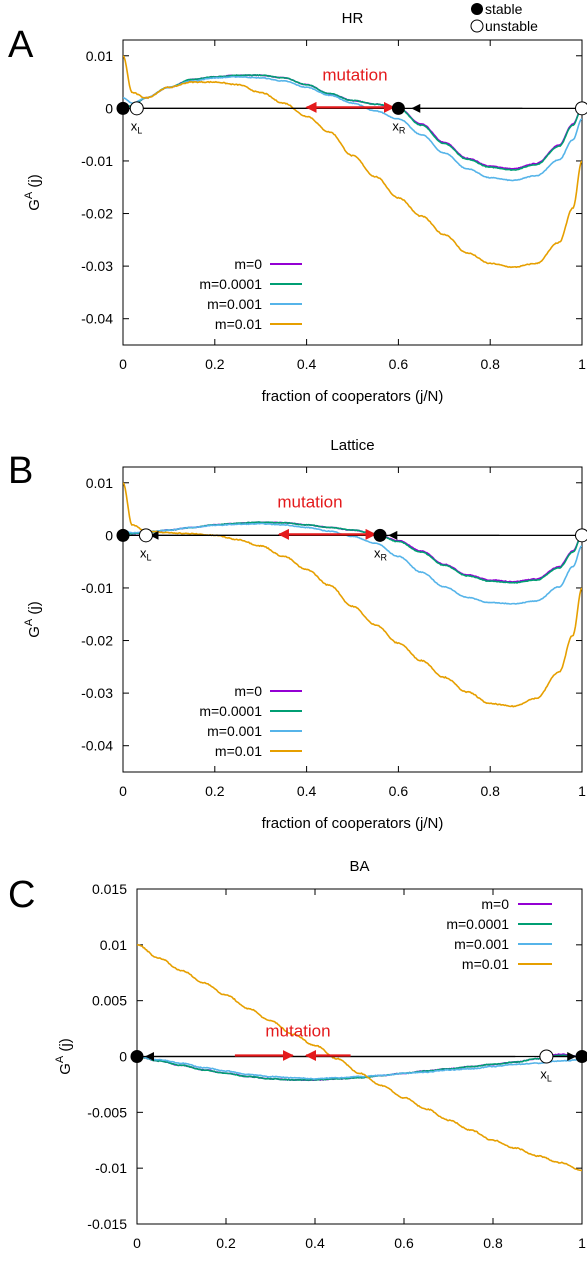 The width and height of the screenshot is (587, 1265). I want to click on stability-key: stable unstable, so click(504, 17).